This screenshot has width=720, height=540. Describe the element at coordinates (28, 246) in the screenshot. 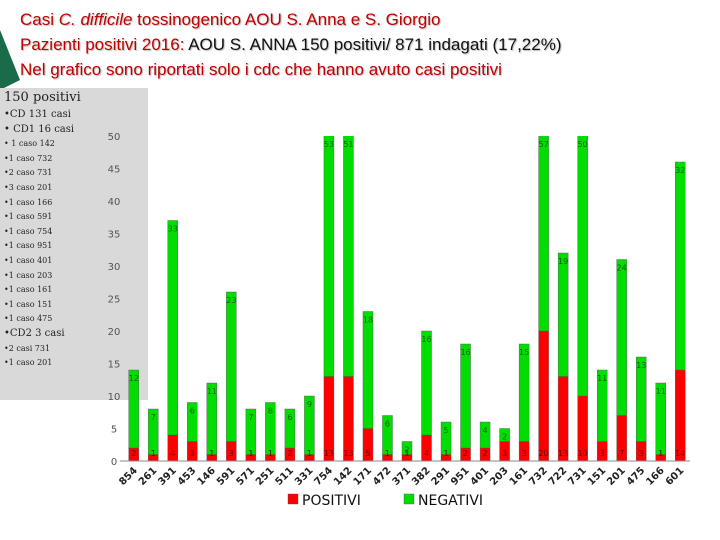

I see `side-line: •1 caso 951` at that location.